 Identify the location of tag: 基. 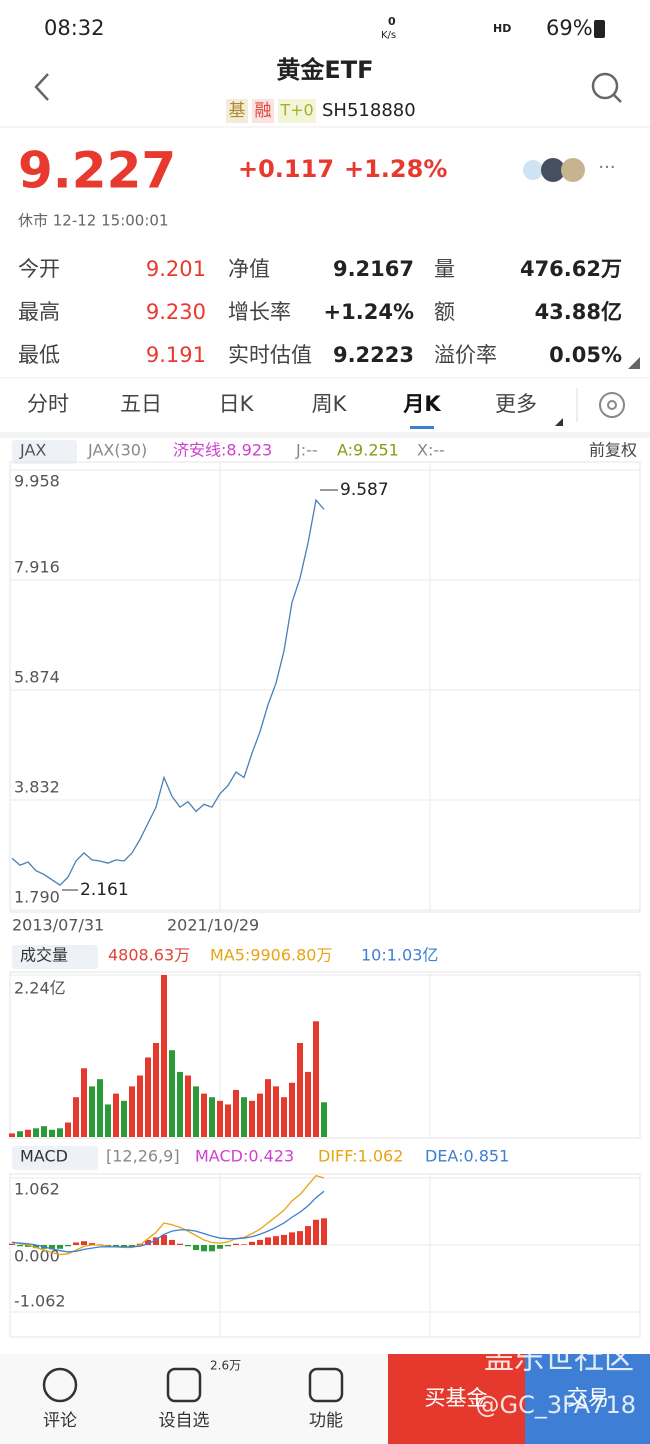
(237, 111).